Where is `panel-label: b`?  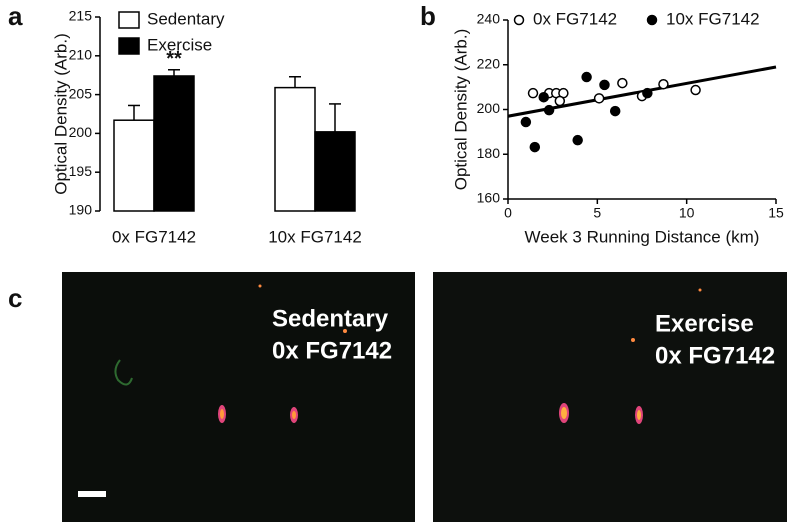
panel-label: b is located at coordinates (428, 16).